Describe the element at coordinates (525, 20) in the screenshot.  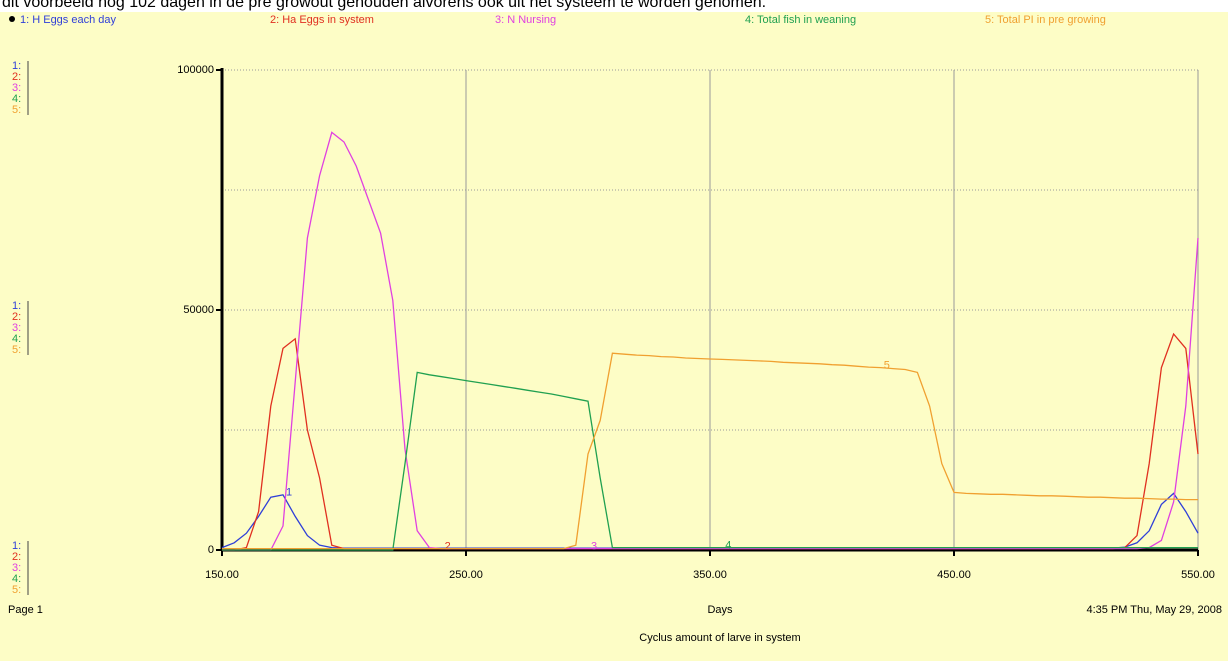
I see `legend-entry: 3: N Nursing` at that location.